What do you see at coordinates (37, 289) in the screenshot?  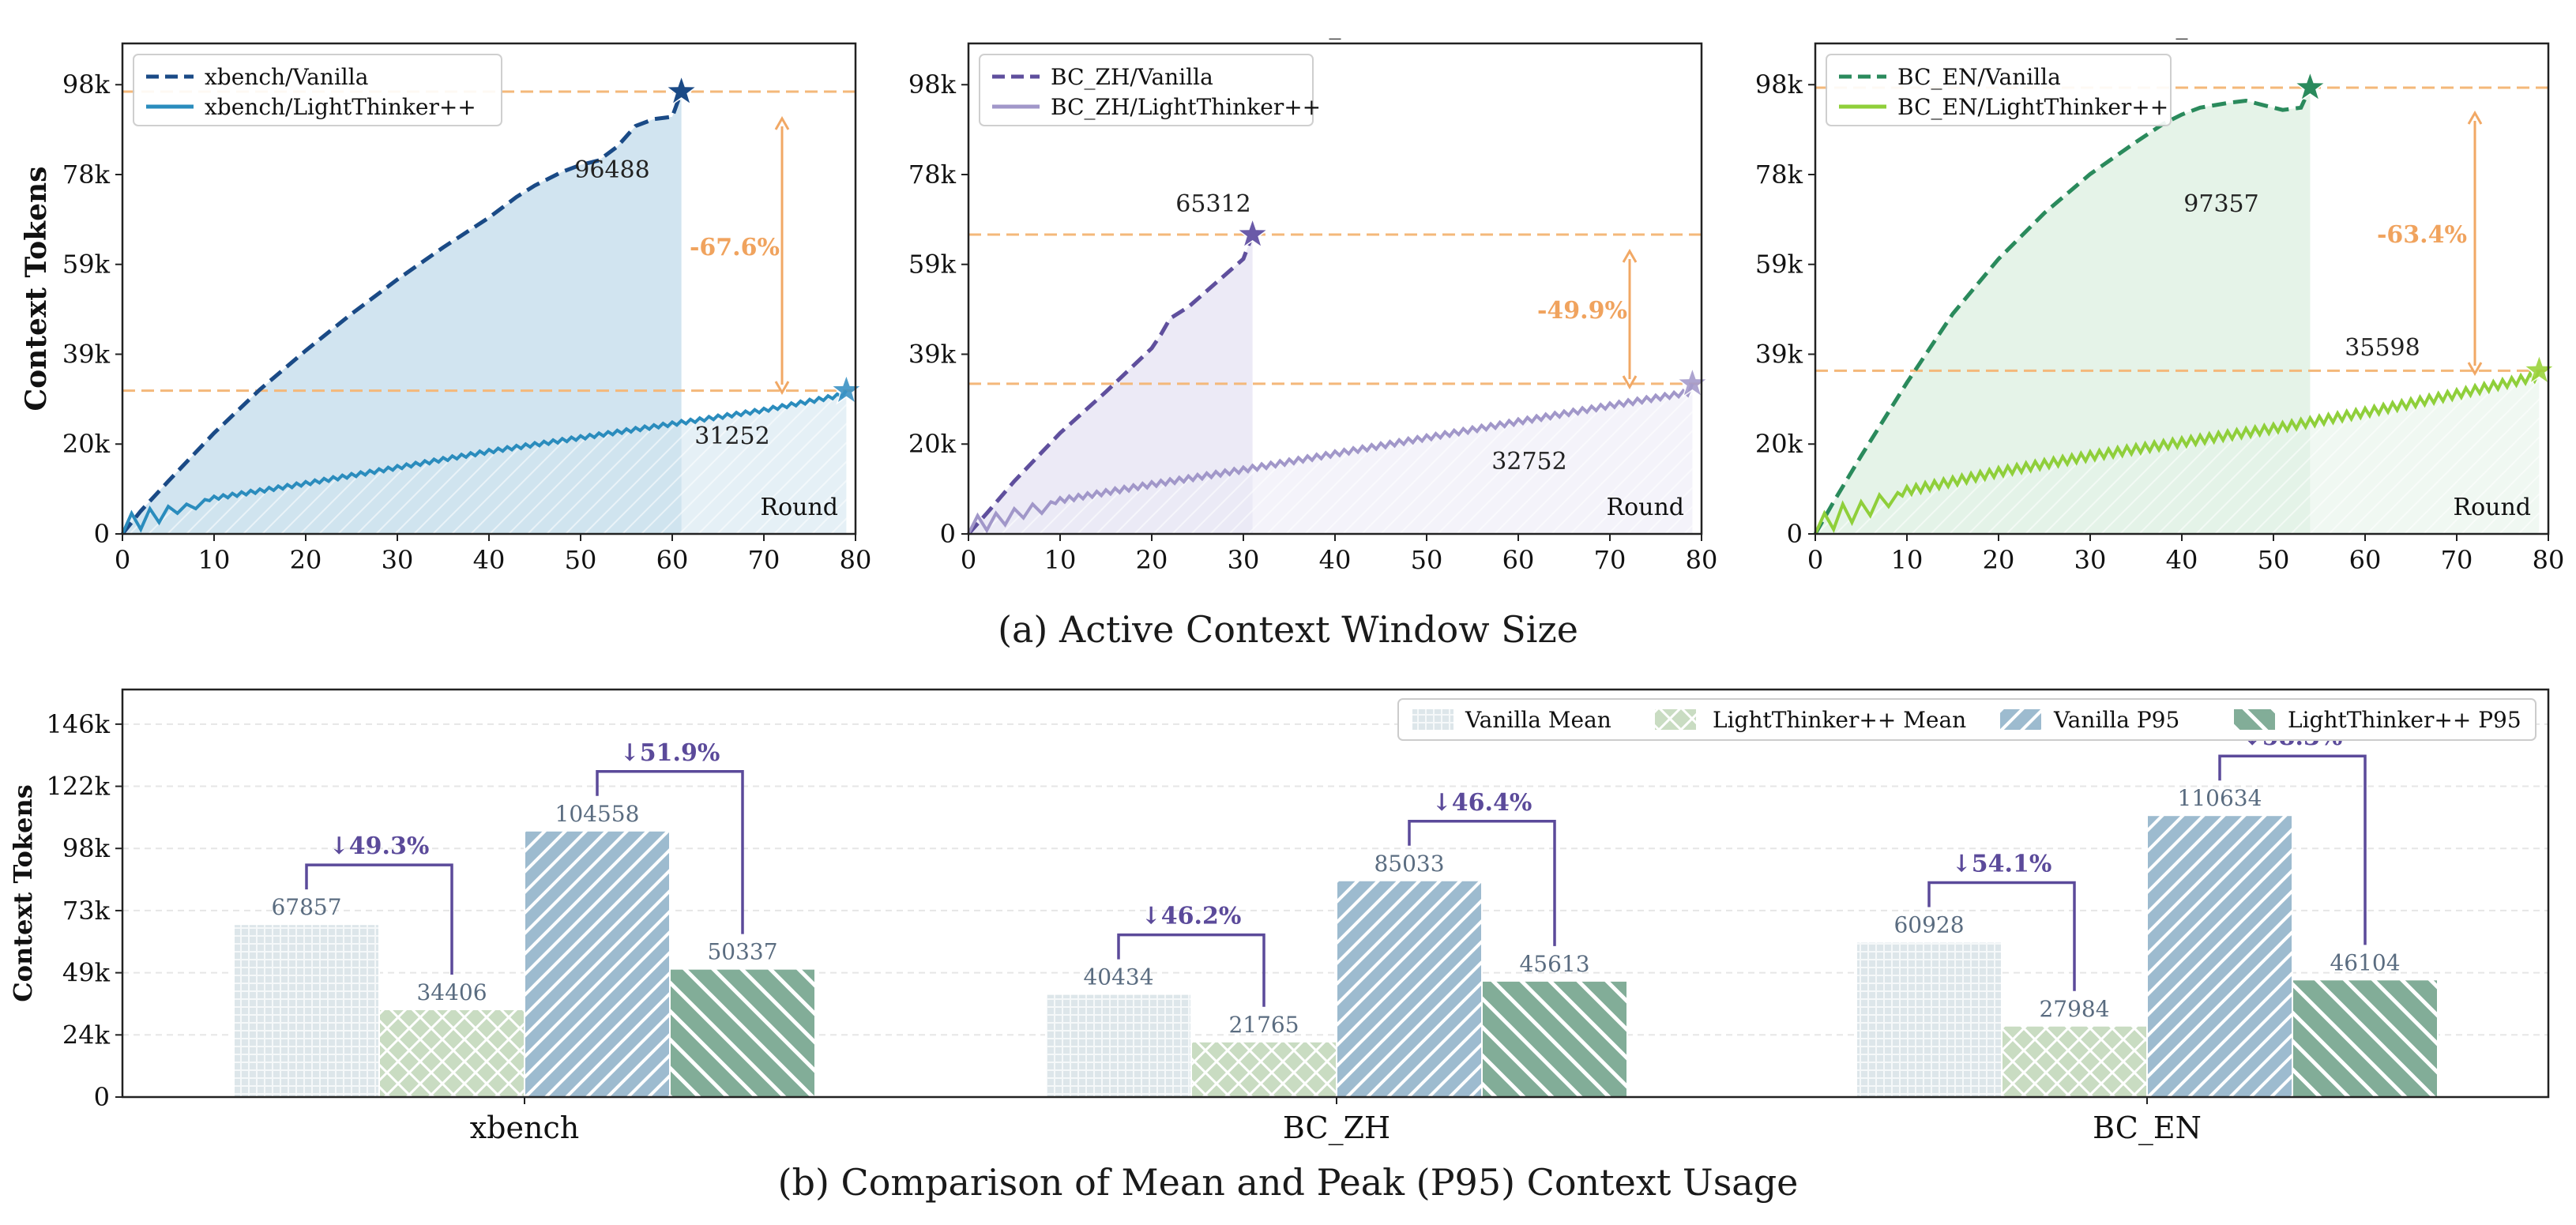 I see `y-axis-label: Context Tokens` at bounding box center [37, 289].